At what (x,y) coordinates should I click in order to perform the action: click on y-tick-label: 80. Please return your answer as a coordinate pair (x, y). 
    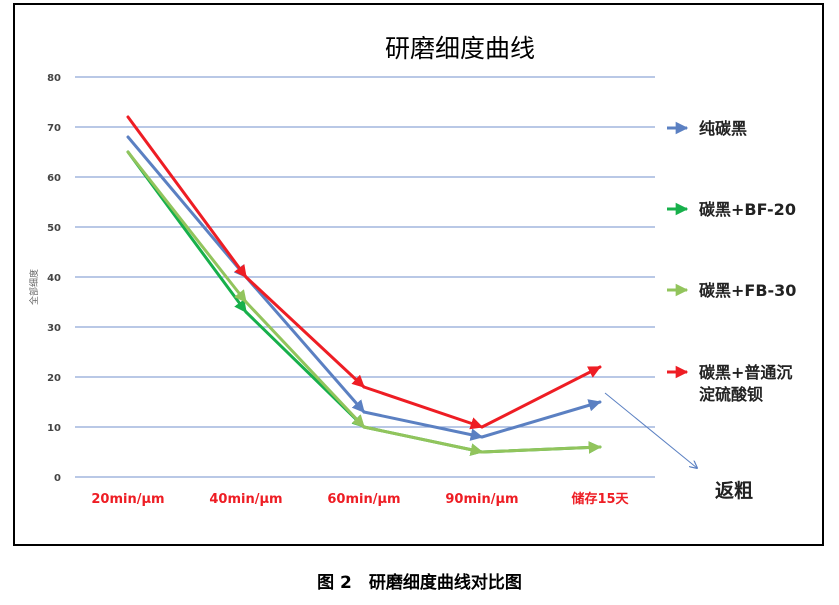
    Looking at the image, I should click on (54, 78).